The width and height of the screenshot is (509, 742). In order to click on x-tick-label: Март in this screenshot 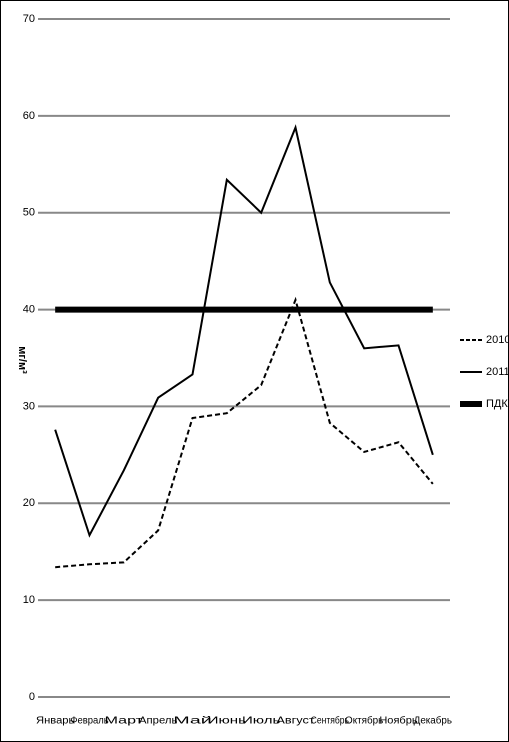, I will do `click(124, 721)`.